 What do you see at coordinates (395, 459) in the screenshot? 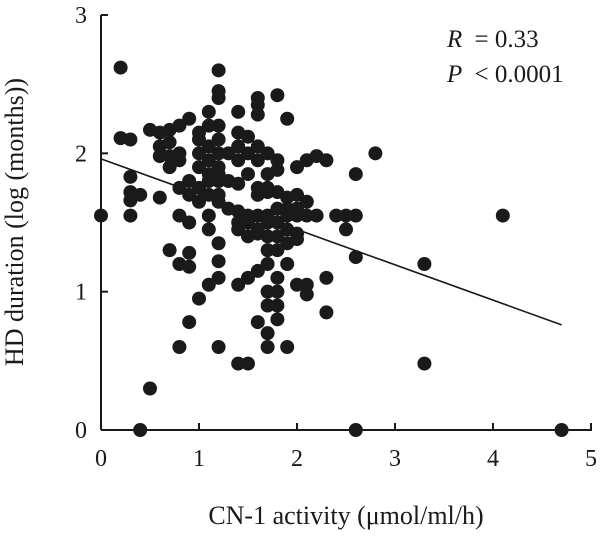
I see `x-tick-label: 3` at bounding box center [395, 459].